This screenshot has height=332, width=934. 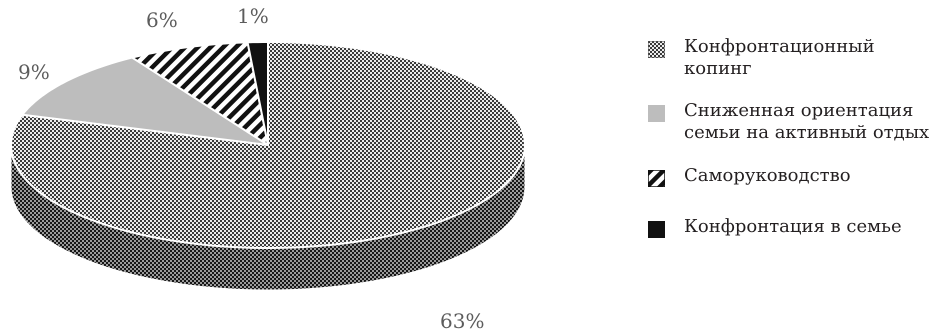 I want to click on pie-label-confrontational-coping: 63%, so click(x=462, y=320).